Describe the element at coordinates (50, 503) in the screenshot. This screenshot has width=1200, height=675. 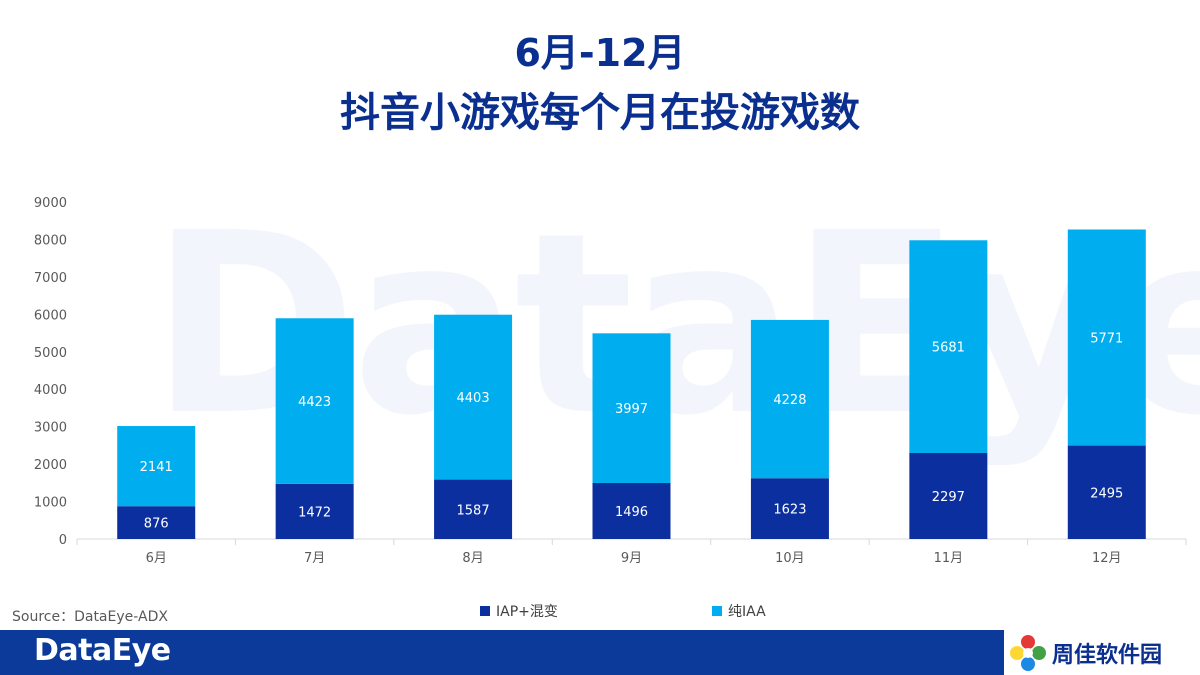
I see `y-tick-label: 1000` at that location.